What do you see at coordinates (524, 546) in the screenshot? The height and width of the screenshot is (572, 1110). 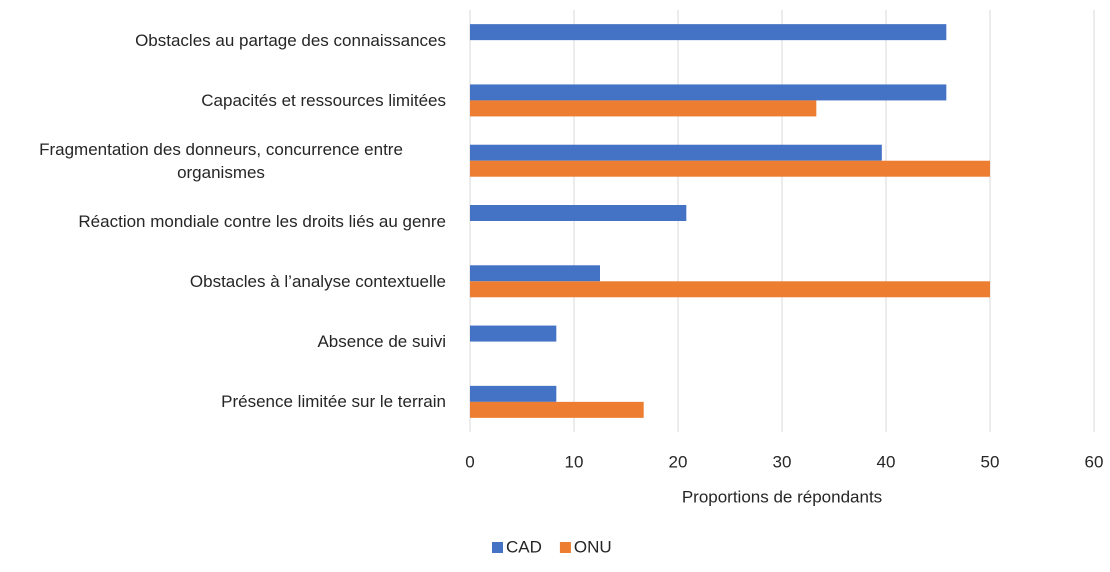 I see `legend-label: CAD` at bounding box center [524, 546].